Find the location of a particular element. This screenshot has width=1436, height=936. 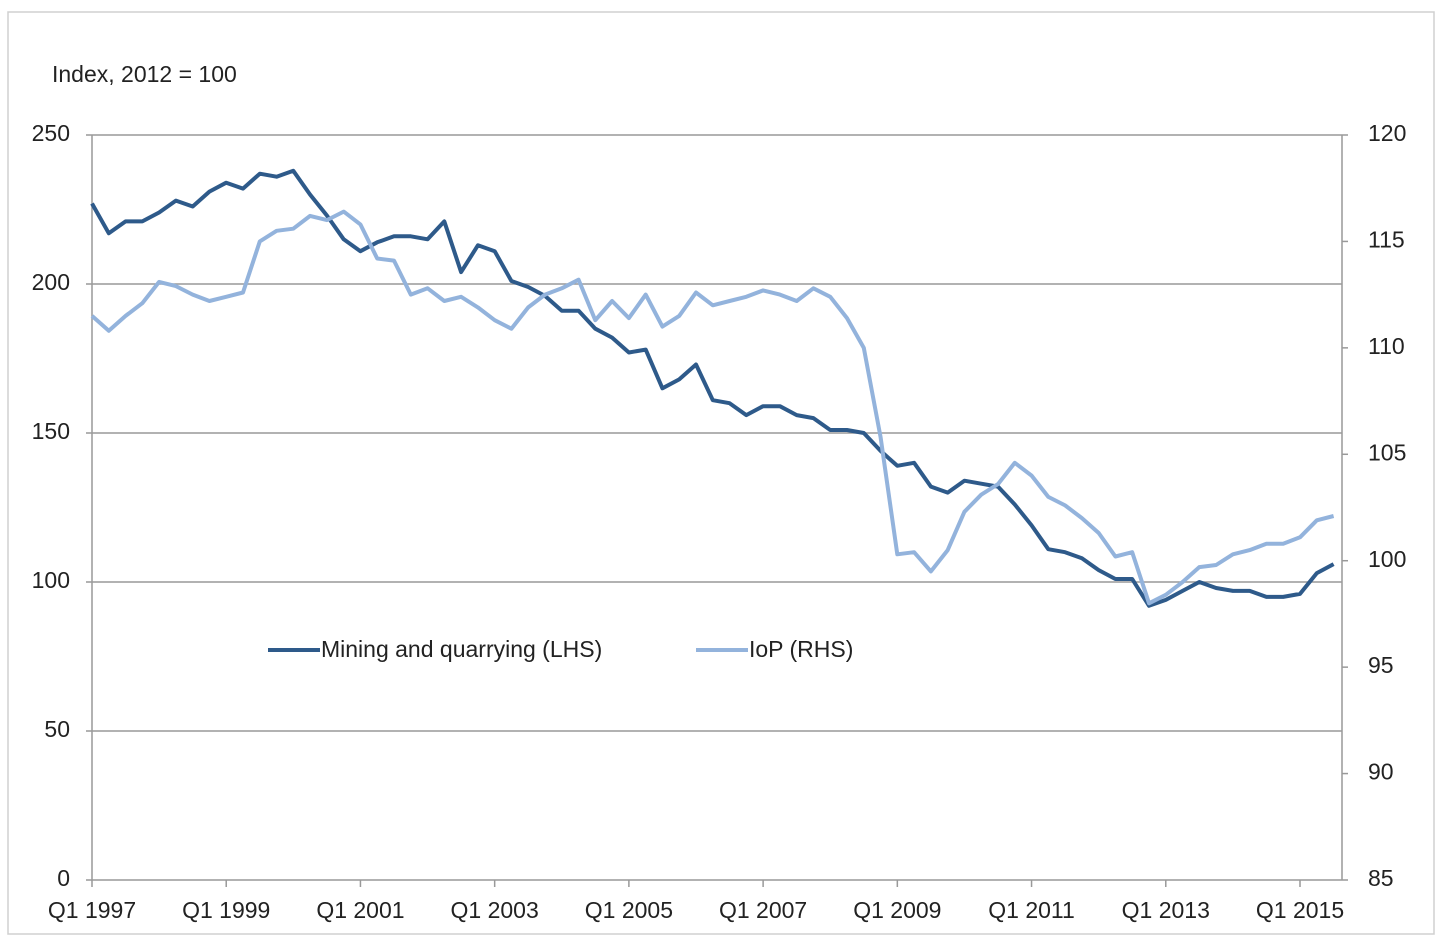

legend-label: Mining and quarrying (LHS) is located at coordinates (461, 649).